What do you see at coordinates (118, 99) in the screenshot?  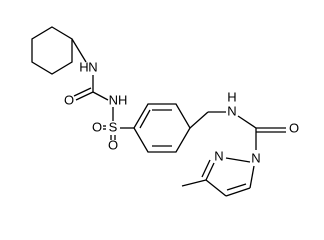 I see `atom-label: NH` at bounding box center [118, 99].